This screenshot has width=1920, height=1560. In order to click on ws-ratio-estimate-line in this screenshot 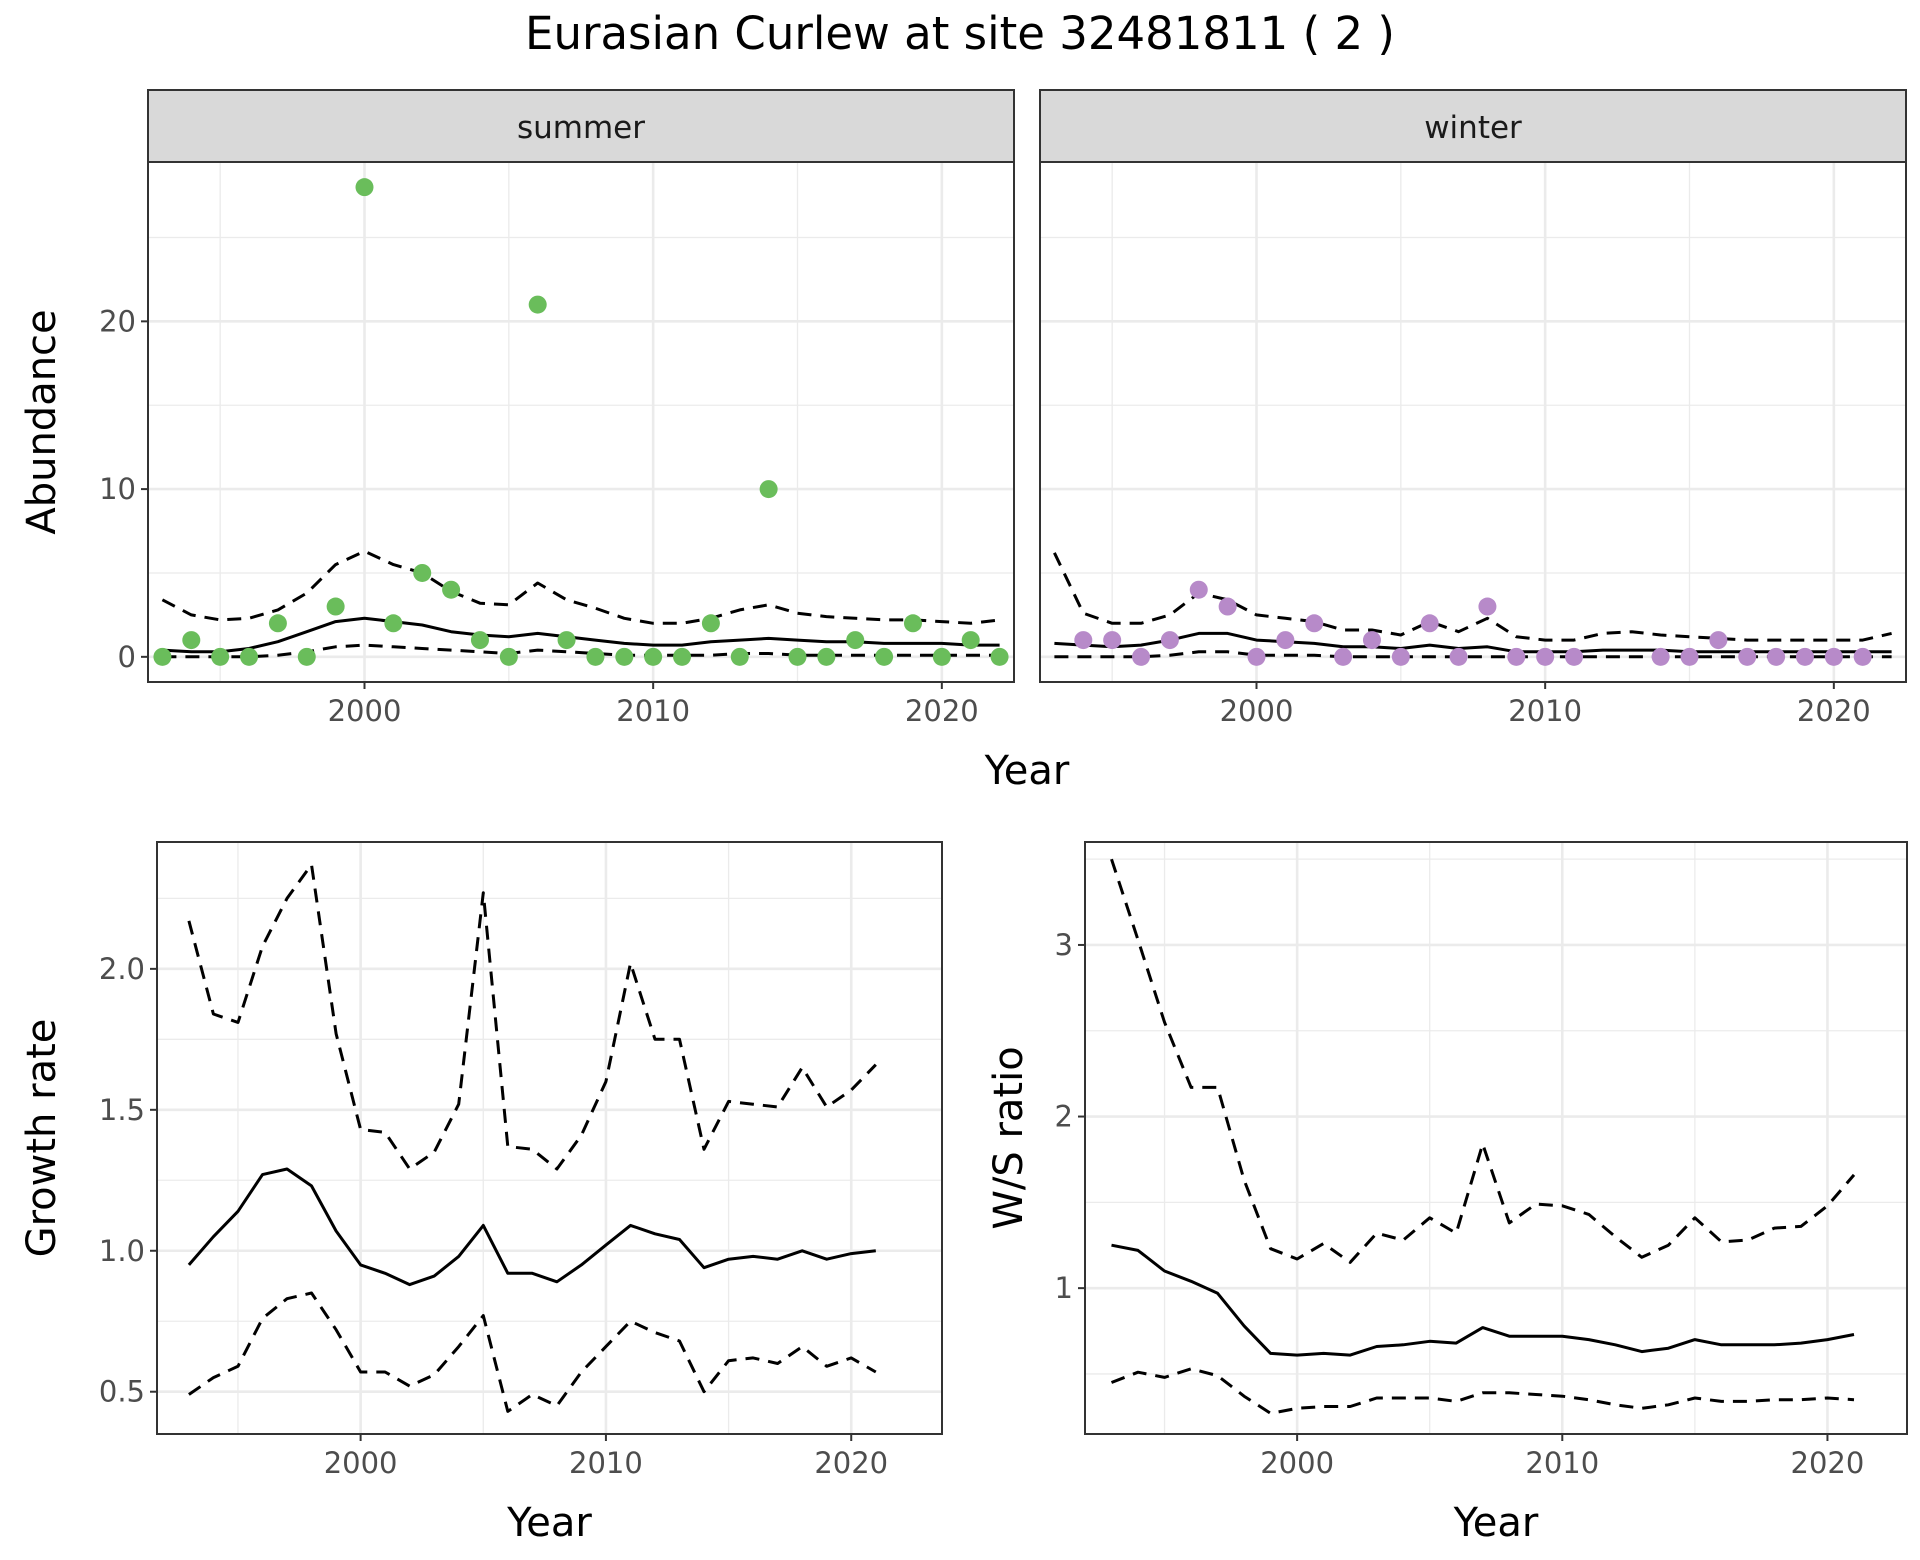, I will do `click(1483, 1300)`.